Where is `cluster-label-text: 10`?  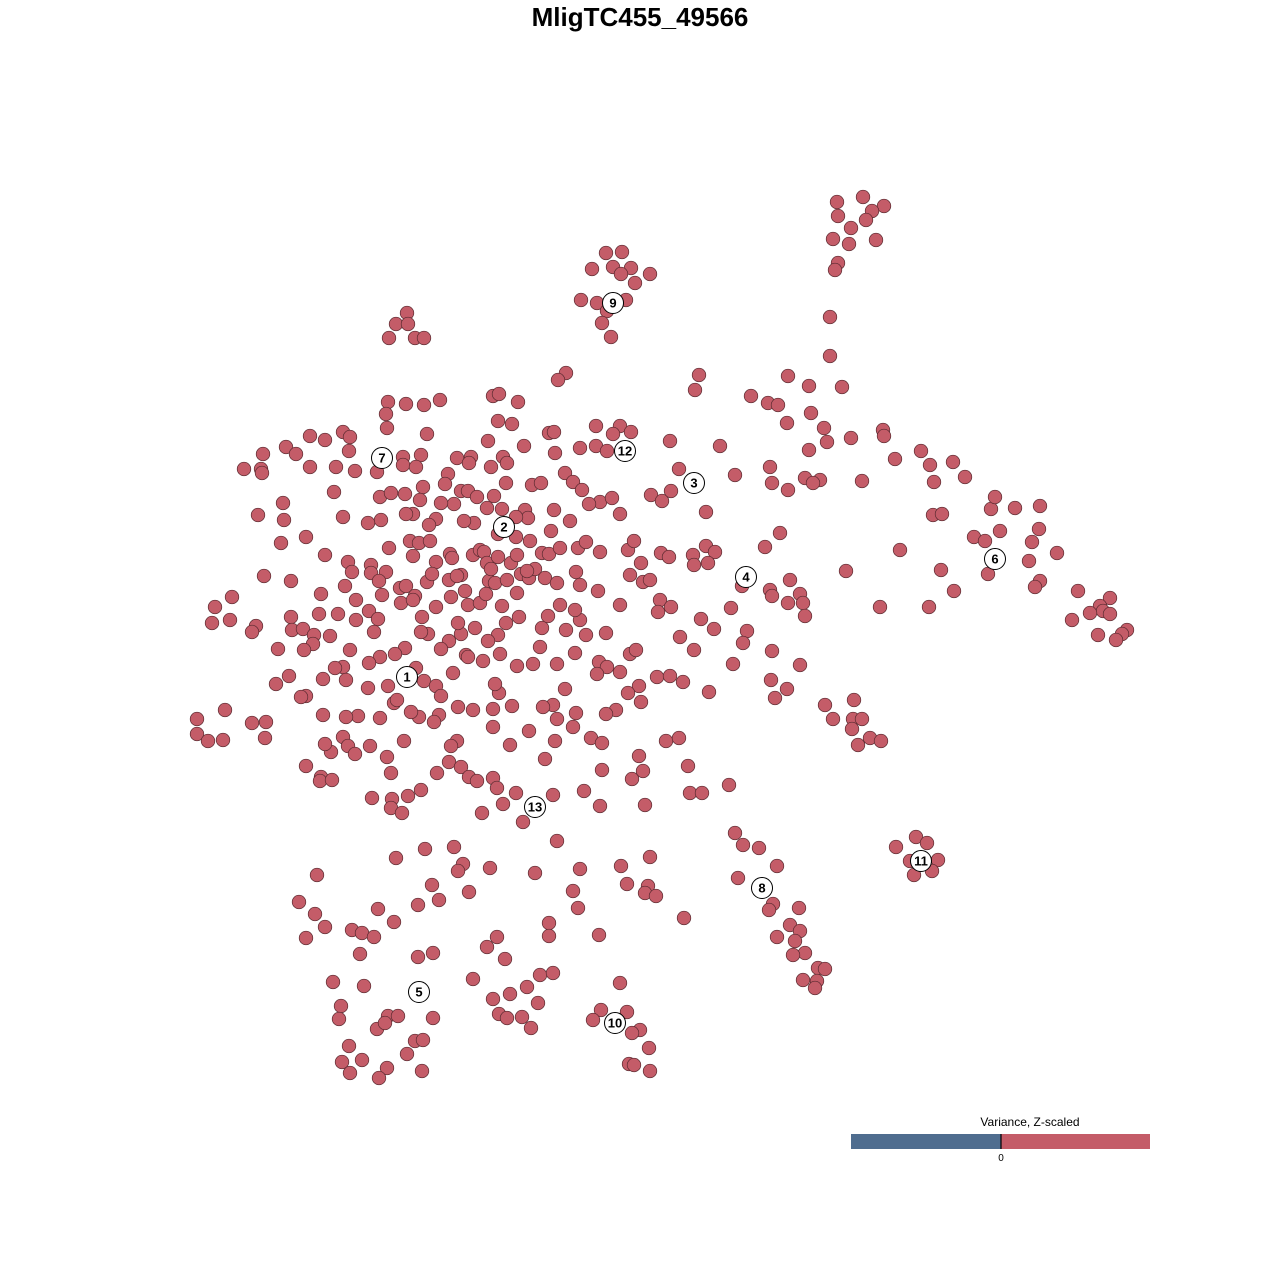 cluster-label-text: 10 is located at coordinates (615, 1023).